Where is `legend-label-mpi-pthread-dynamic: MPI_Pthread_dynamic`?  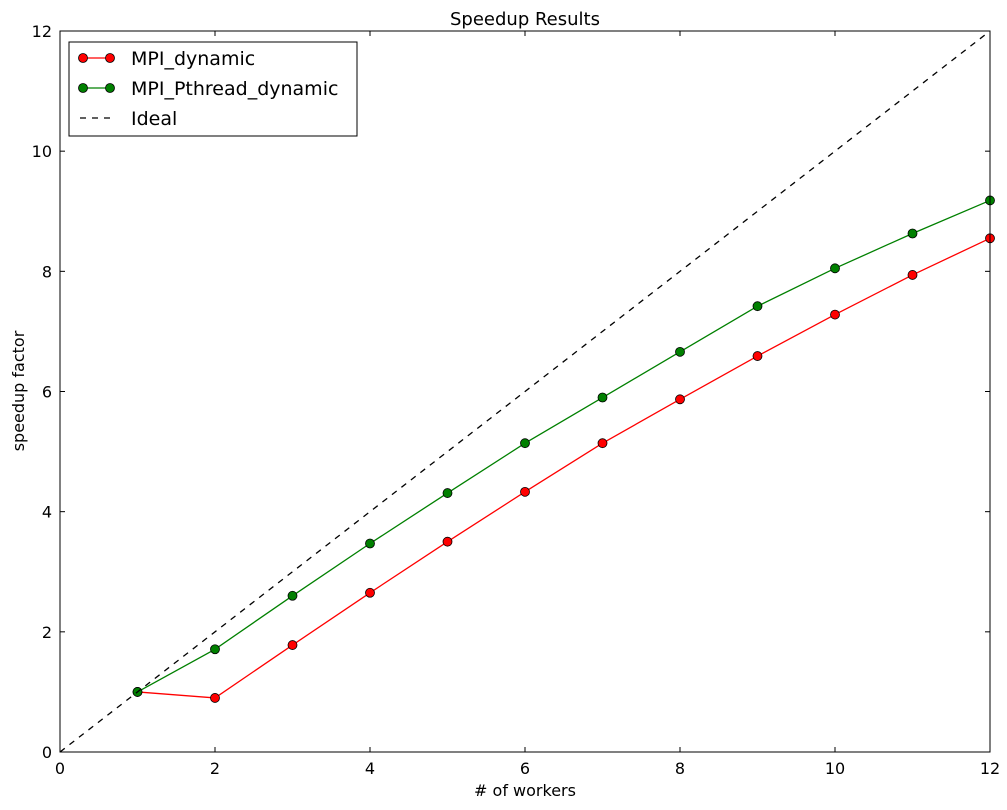 legend-label-mpi-pthread-dynamic: MPI_Pthread_dynamic is located at coordinates (234, 89).